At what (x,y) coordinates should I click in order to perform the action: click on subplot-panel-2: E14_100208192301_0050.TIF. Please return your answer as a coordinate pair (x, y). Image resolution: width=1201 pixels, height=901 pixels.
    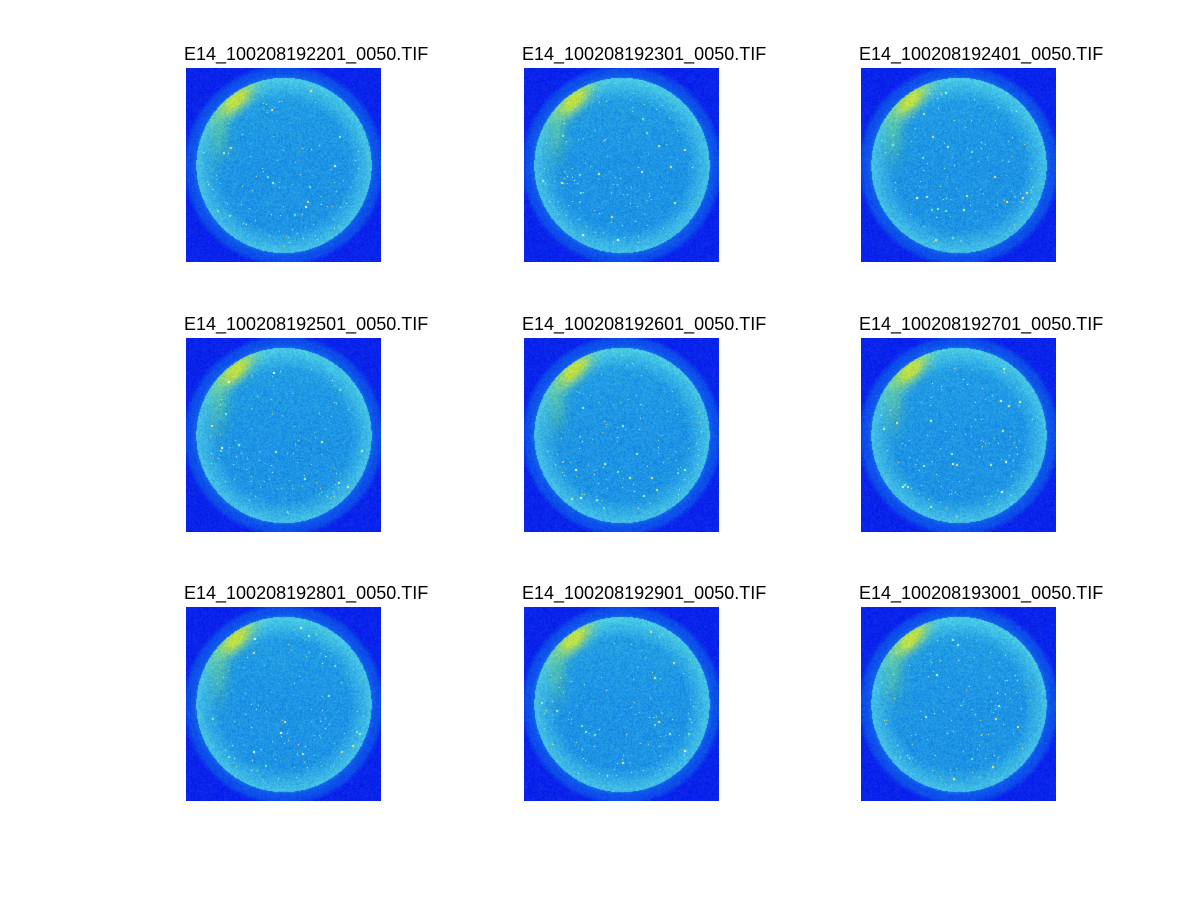
    Looking at the image, I should click on (644, 153).